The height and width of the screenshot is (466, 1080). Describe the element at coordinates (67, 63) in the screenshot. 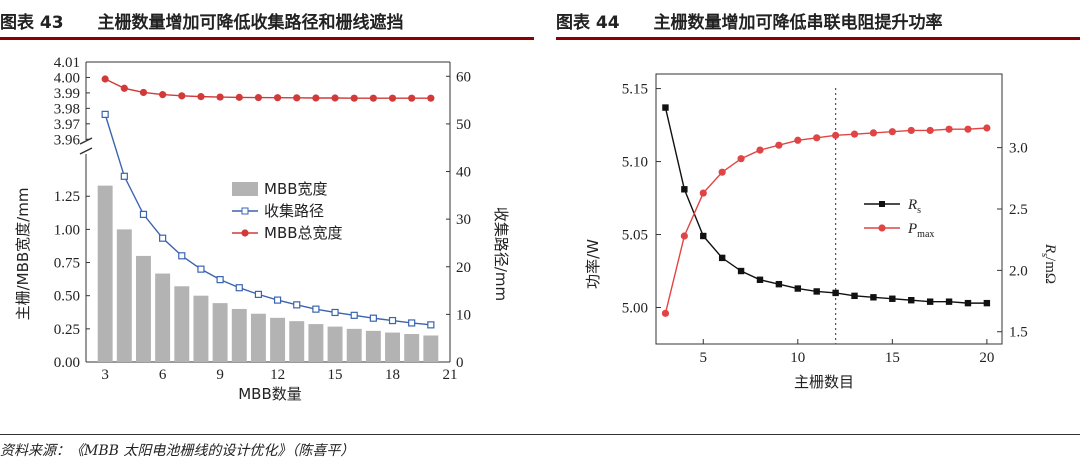

I see `left-y-upper-tick-label: 4.01` at that location.